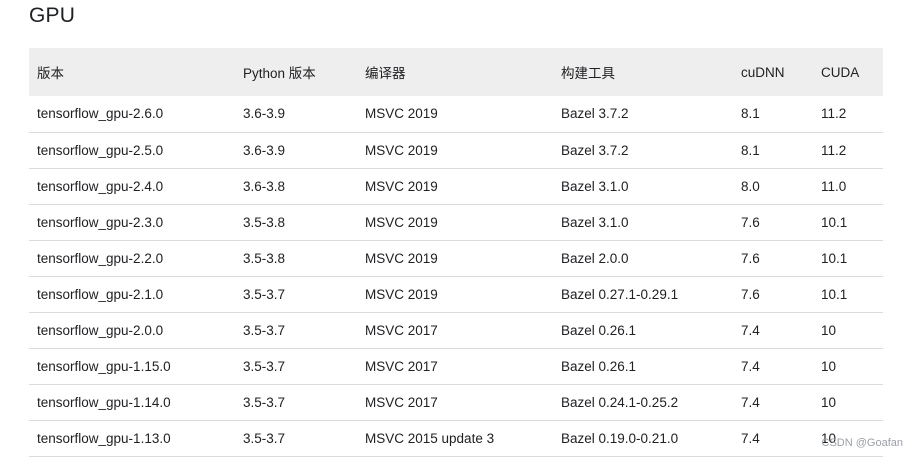 This screenshot has height=458, width=917. Describe the element at coordinates (100, 114) in the screenshot. I see `cell-version: tensorflow_gpu-2.6.0` at that location.